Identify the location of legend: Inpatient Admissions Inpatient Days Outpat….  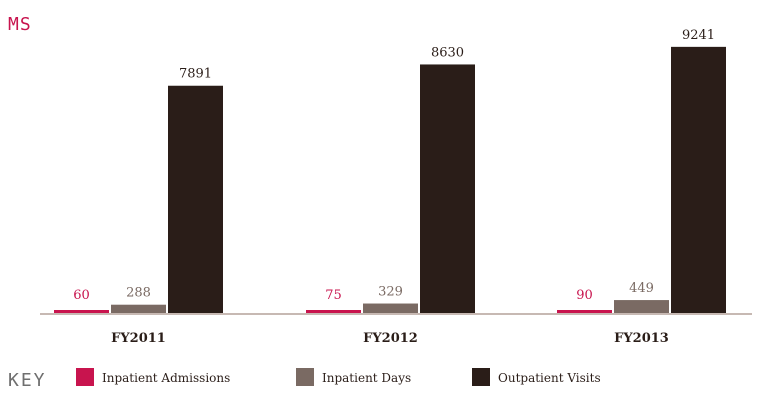
(338, 377).